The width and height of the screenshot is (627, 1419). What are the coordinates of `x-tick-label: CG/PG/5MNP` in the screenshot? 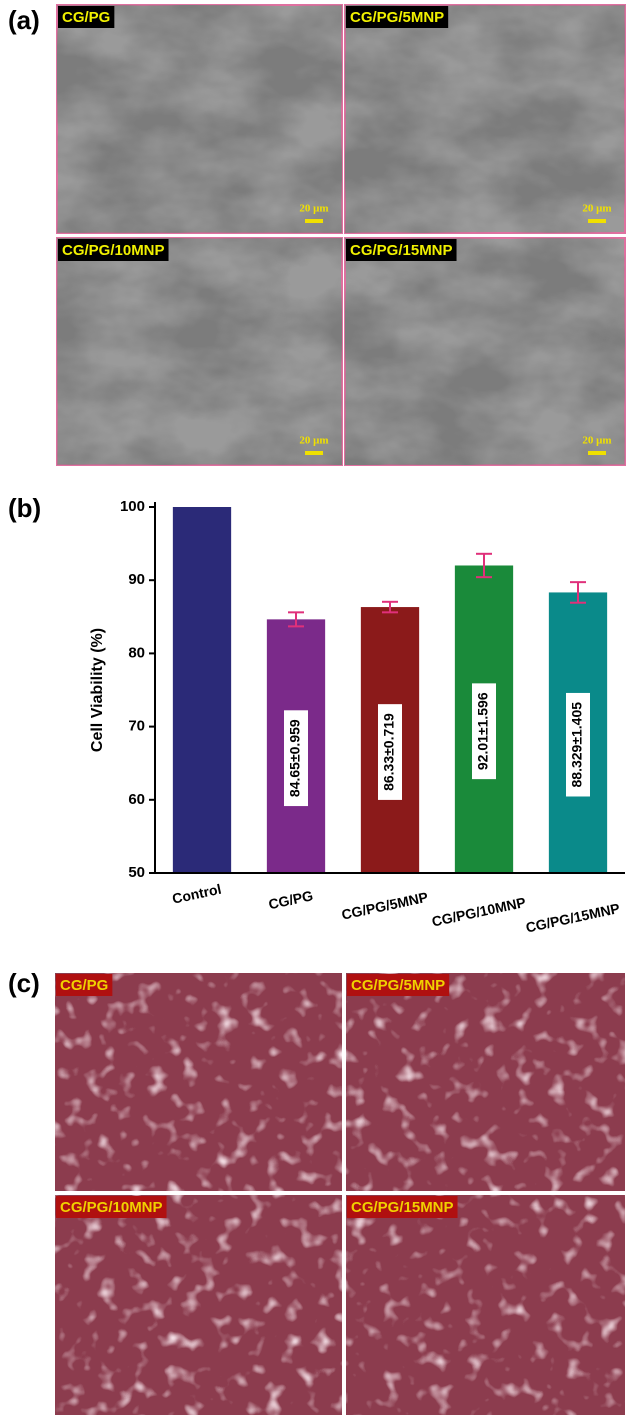 It's located at (384, 906).